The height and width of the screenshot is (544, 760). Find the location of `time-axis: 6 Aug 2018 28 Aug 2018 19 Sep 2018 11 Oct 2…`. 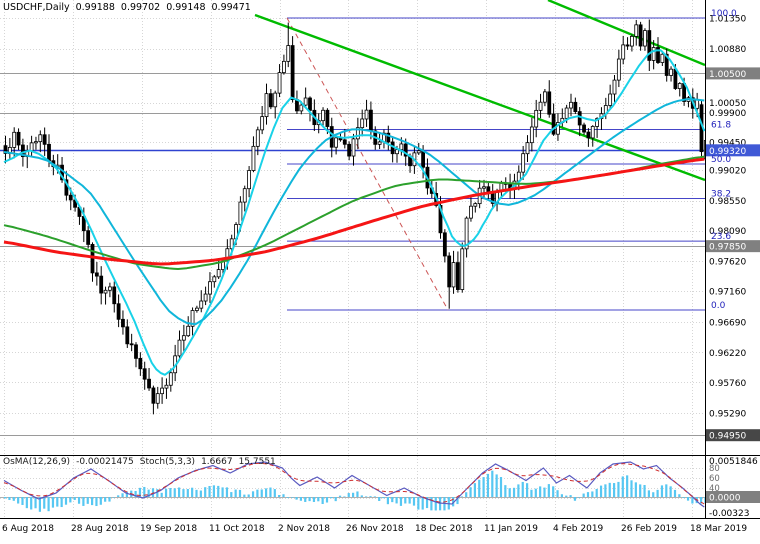

time-axis: 6 Aug 2018 28 Aug 2018 19 Sep 2018 11 Oct 2… is located at coordinates (374, 529).